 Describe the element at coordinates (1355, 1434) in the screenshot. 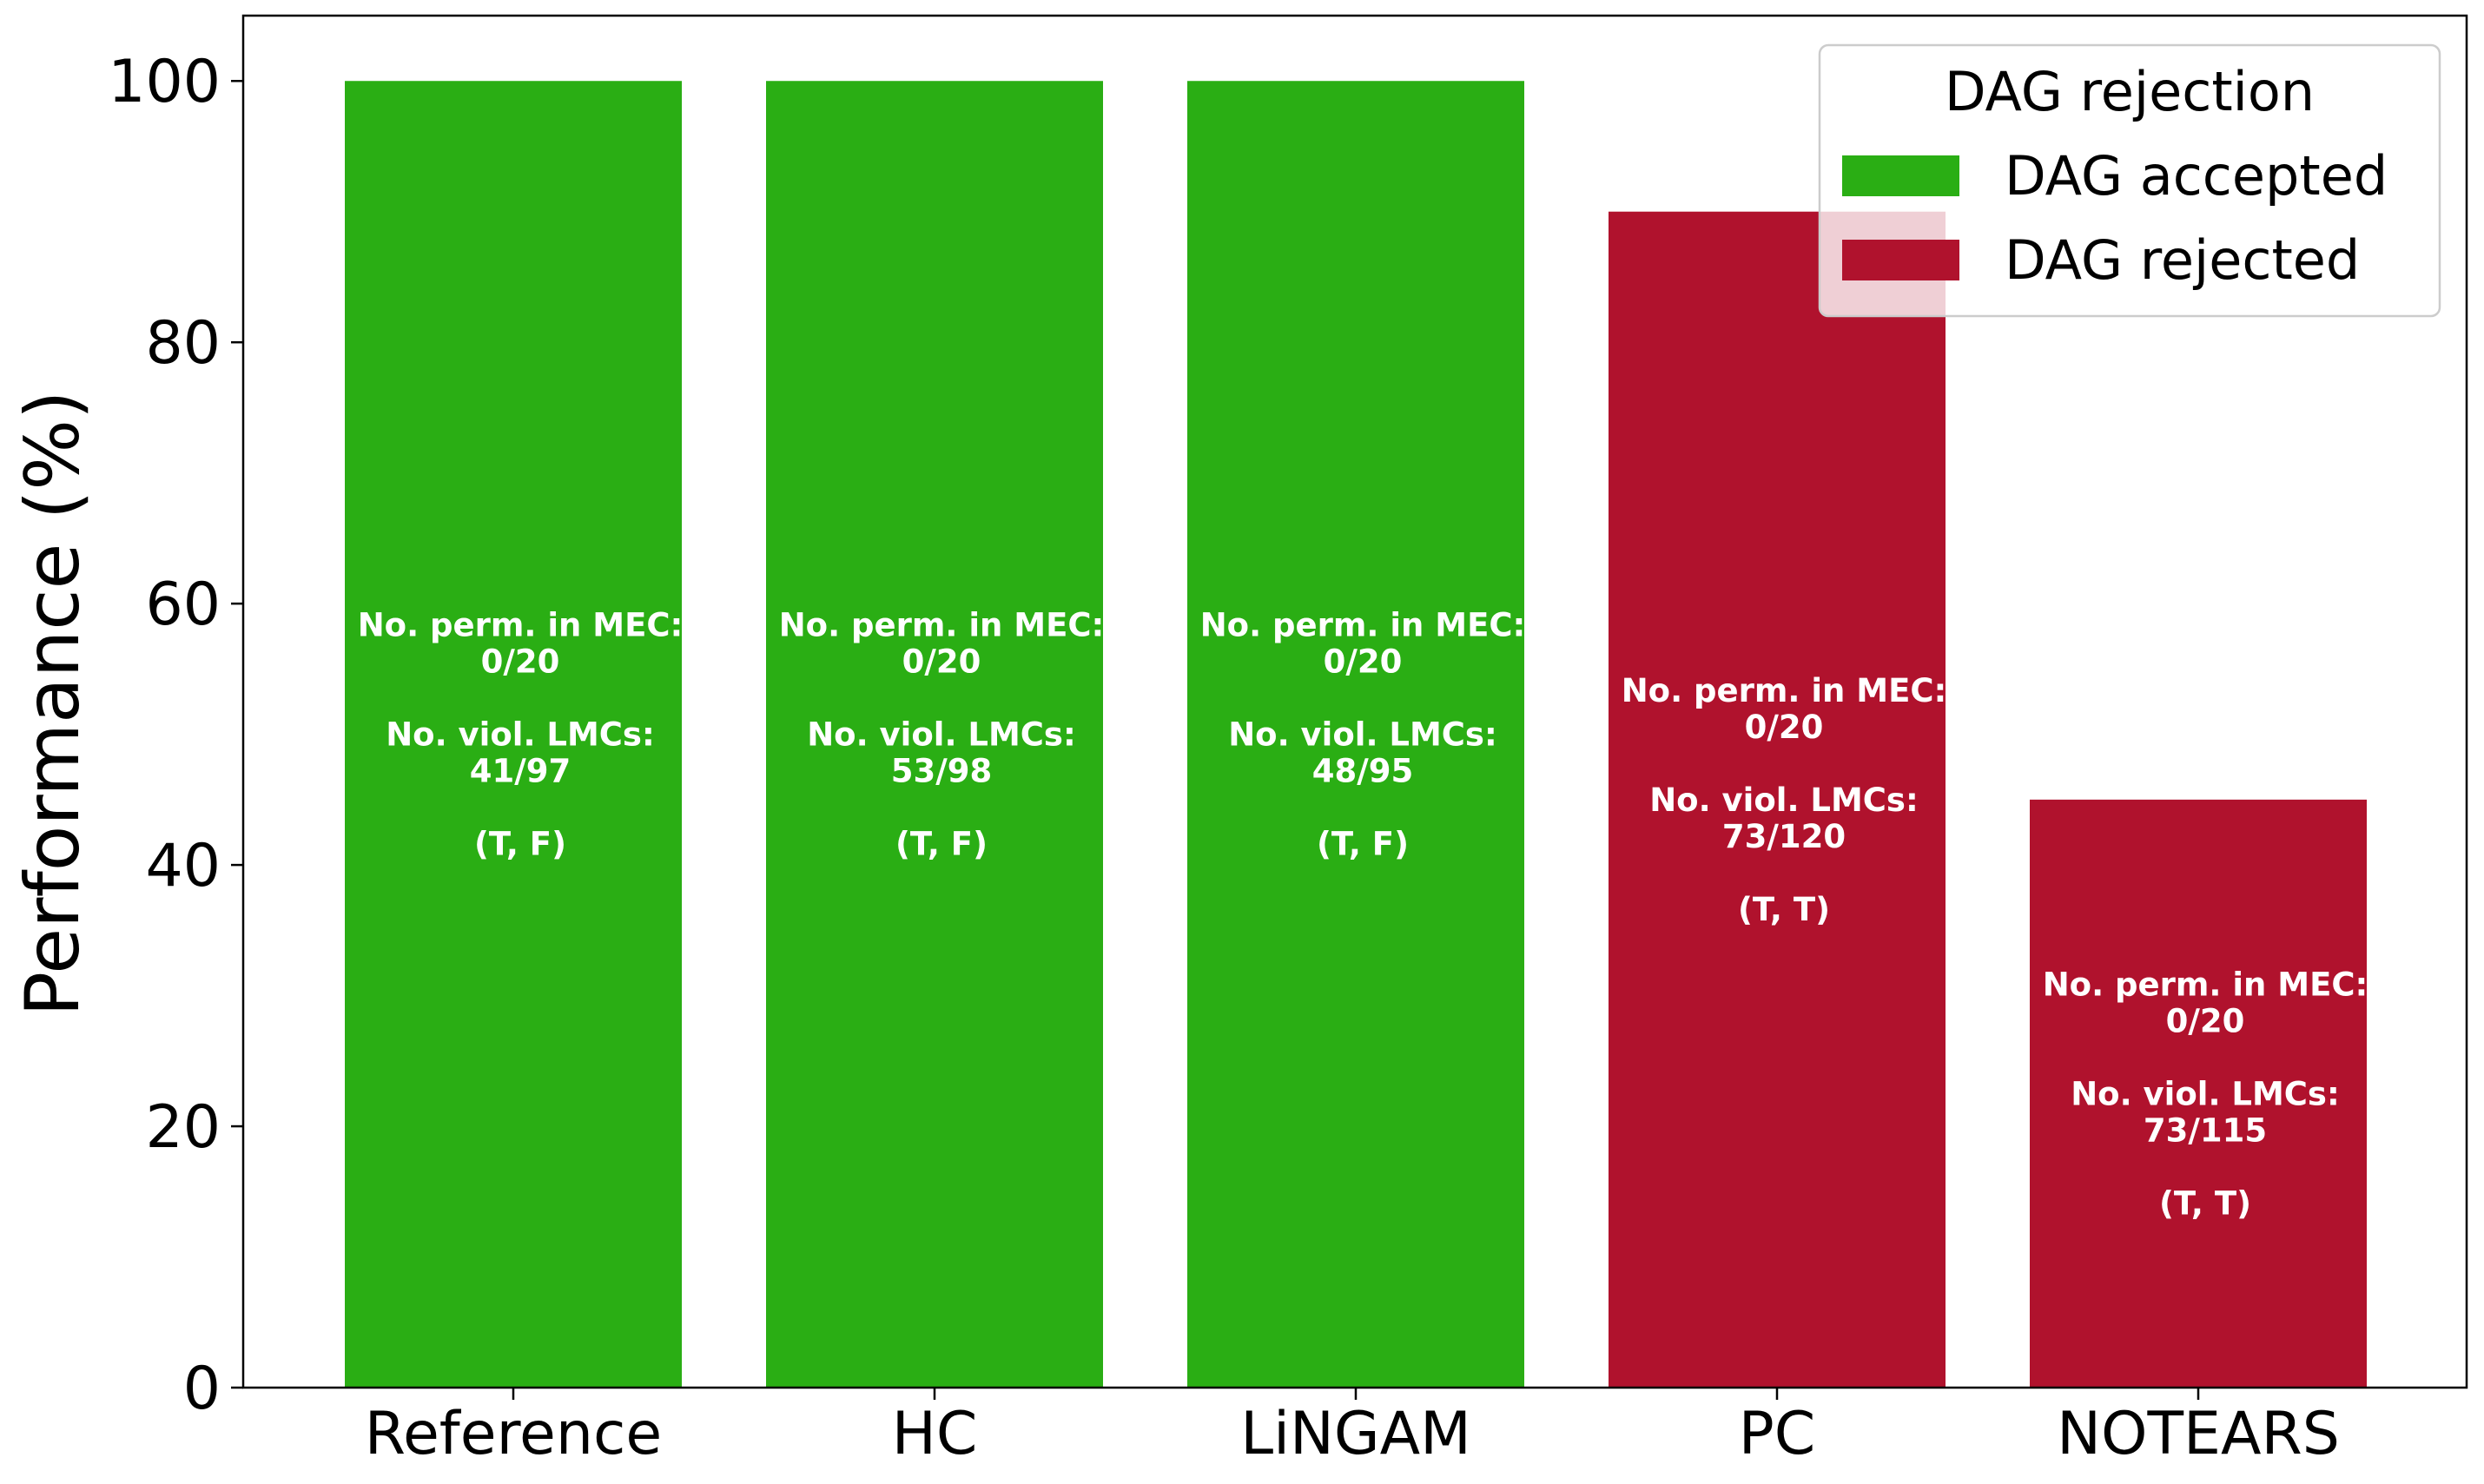

I see `x-tick-label-lingam: LiNGAM` at that location.